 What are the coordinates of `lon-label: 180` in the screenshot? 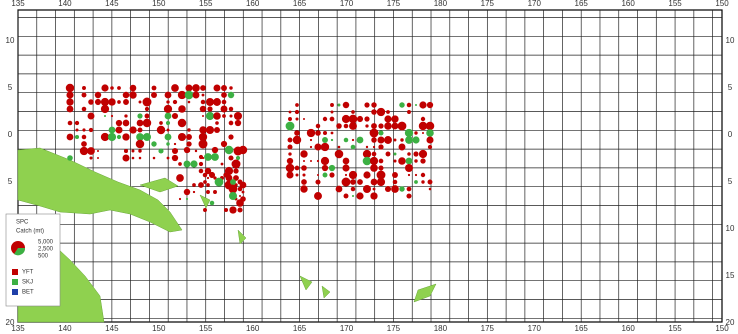 It's located at (441, 328).